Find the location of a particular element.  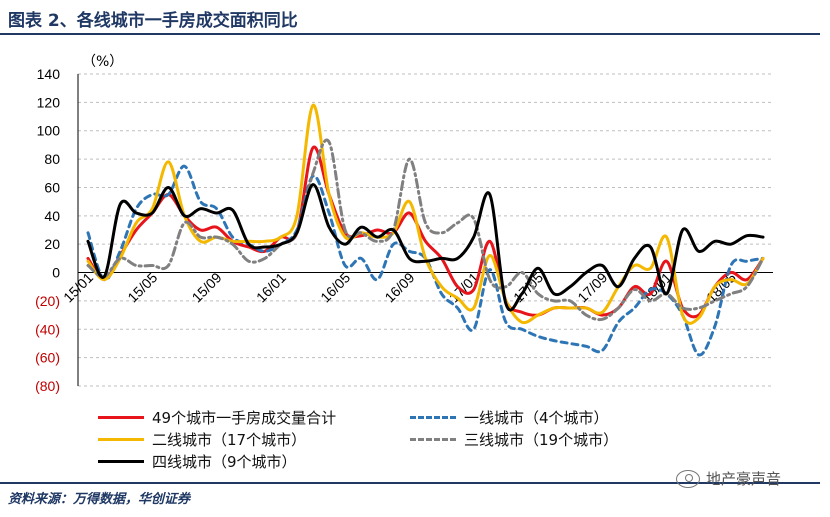

y-tick-label: 20 is located at coordinates (52, 244).